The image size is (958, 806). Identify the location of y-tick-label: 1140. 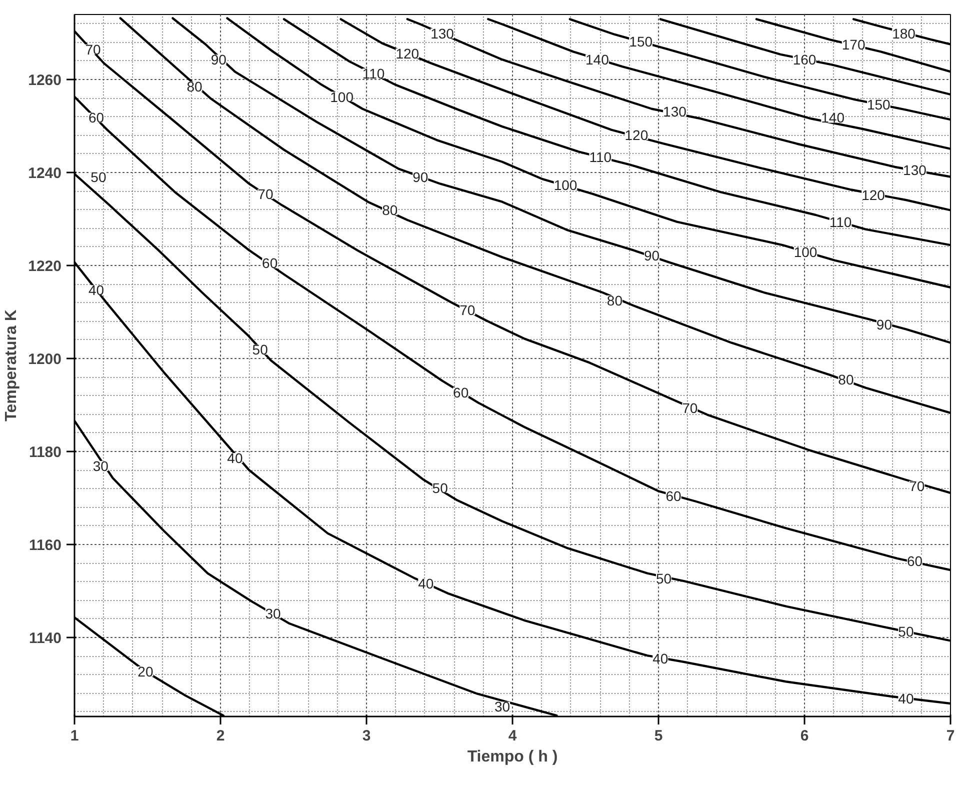
(45, 638).